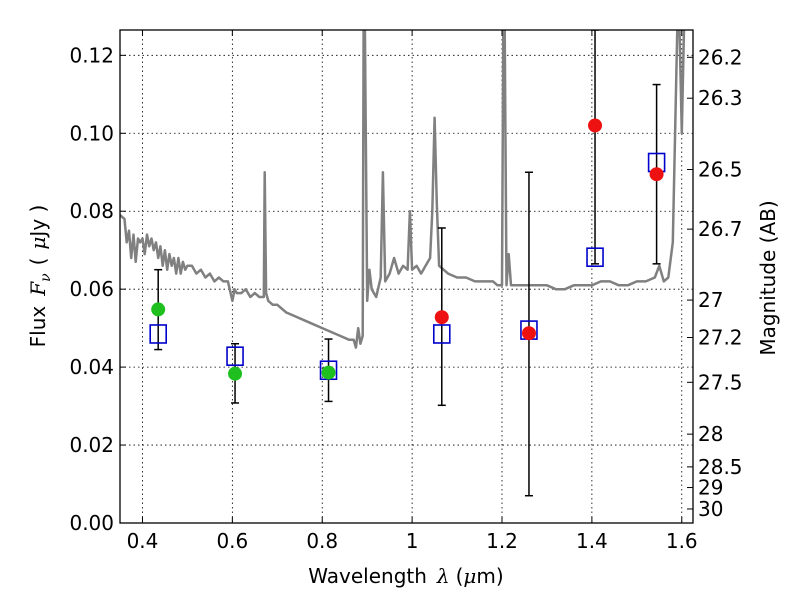  I want to click on magnitude-tick-label: 26.7, so click(720, 229).